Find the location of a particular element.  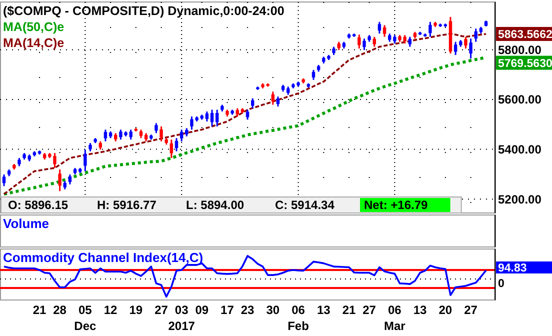

text: Volume is located at coordinates (26, 223).